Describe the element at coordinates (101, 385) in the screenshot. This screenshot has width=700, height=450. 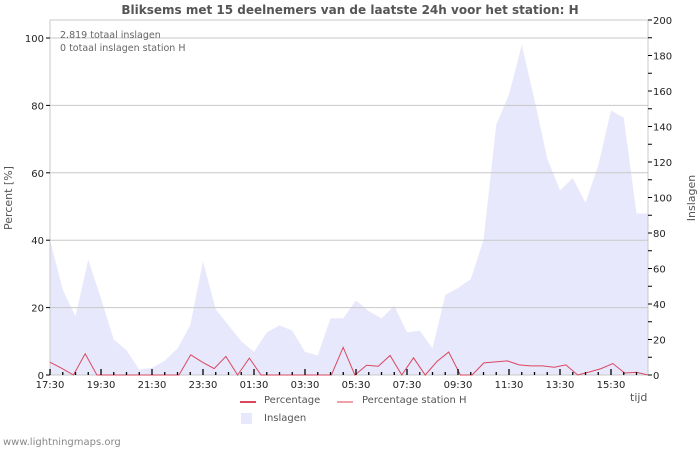
I see `x-tick-label: 19:30` at that location.